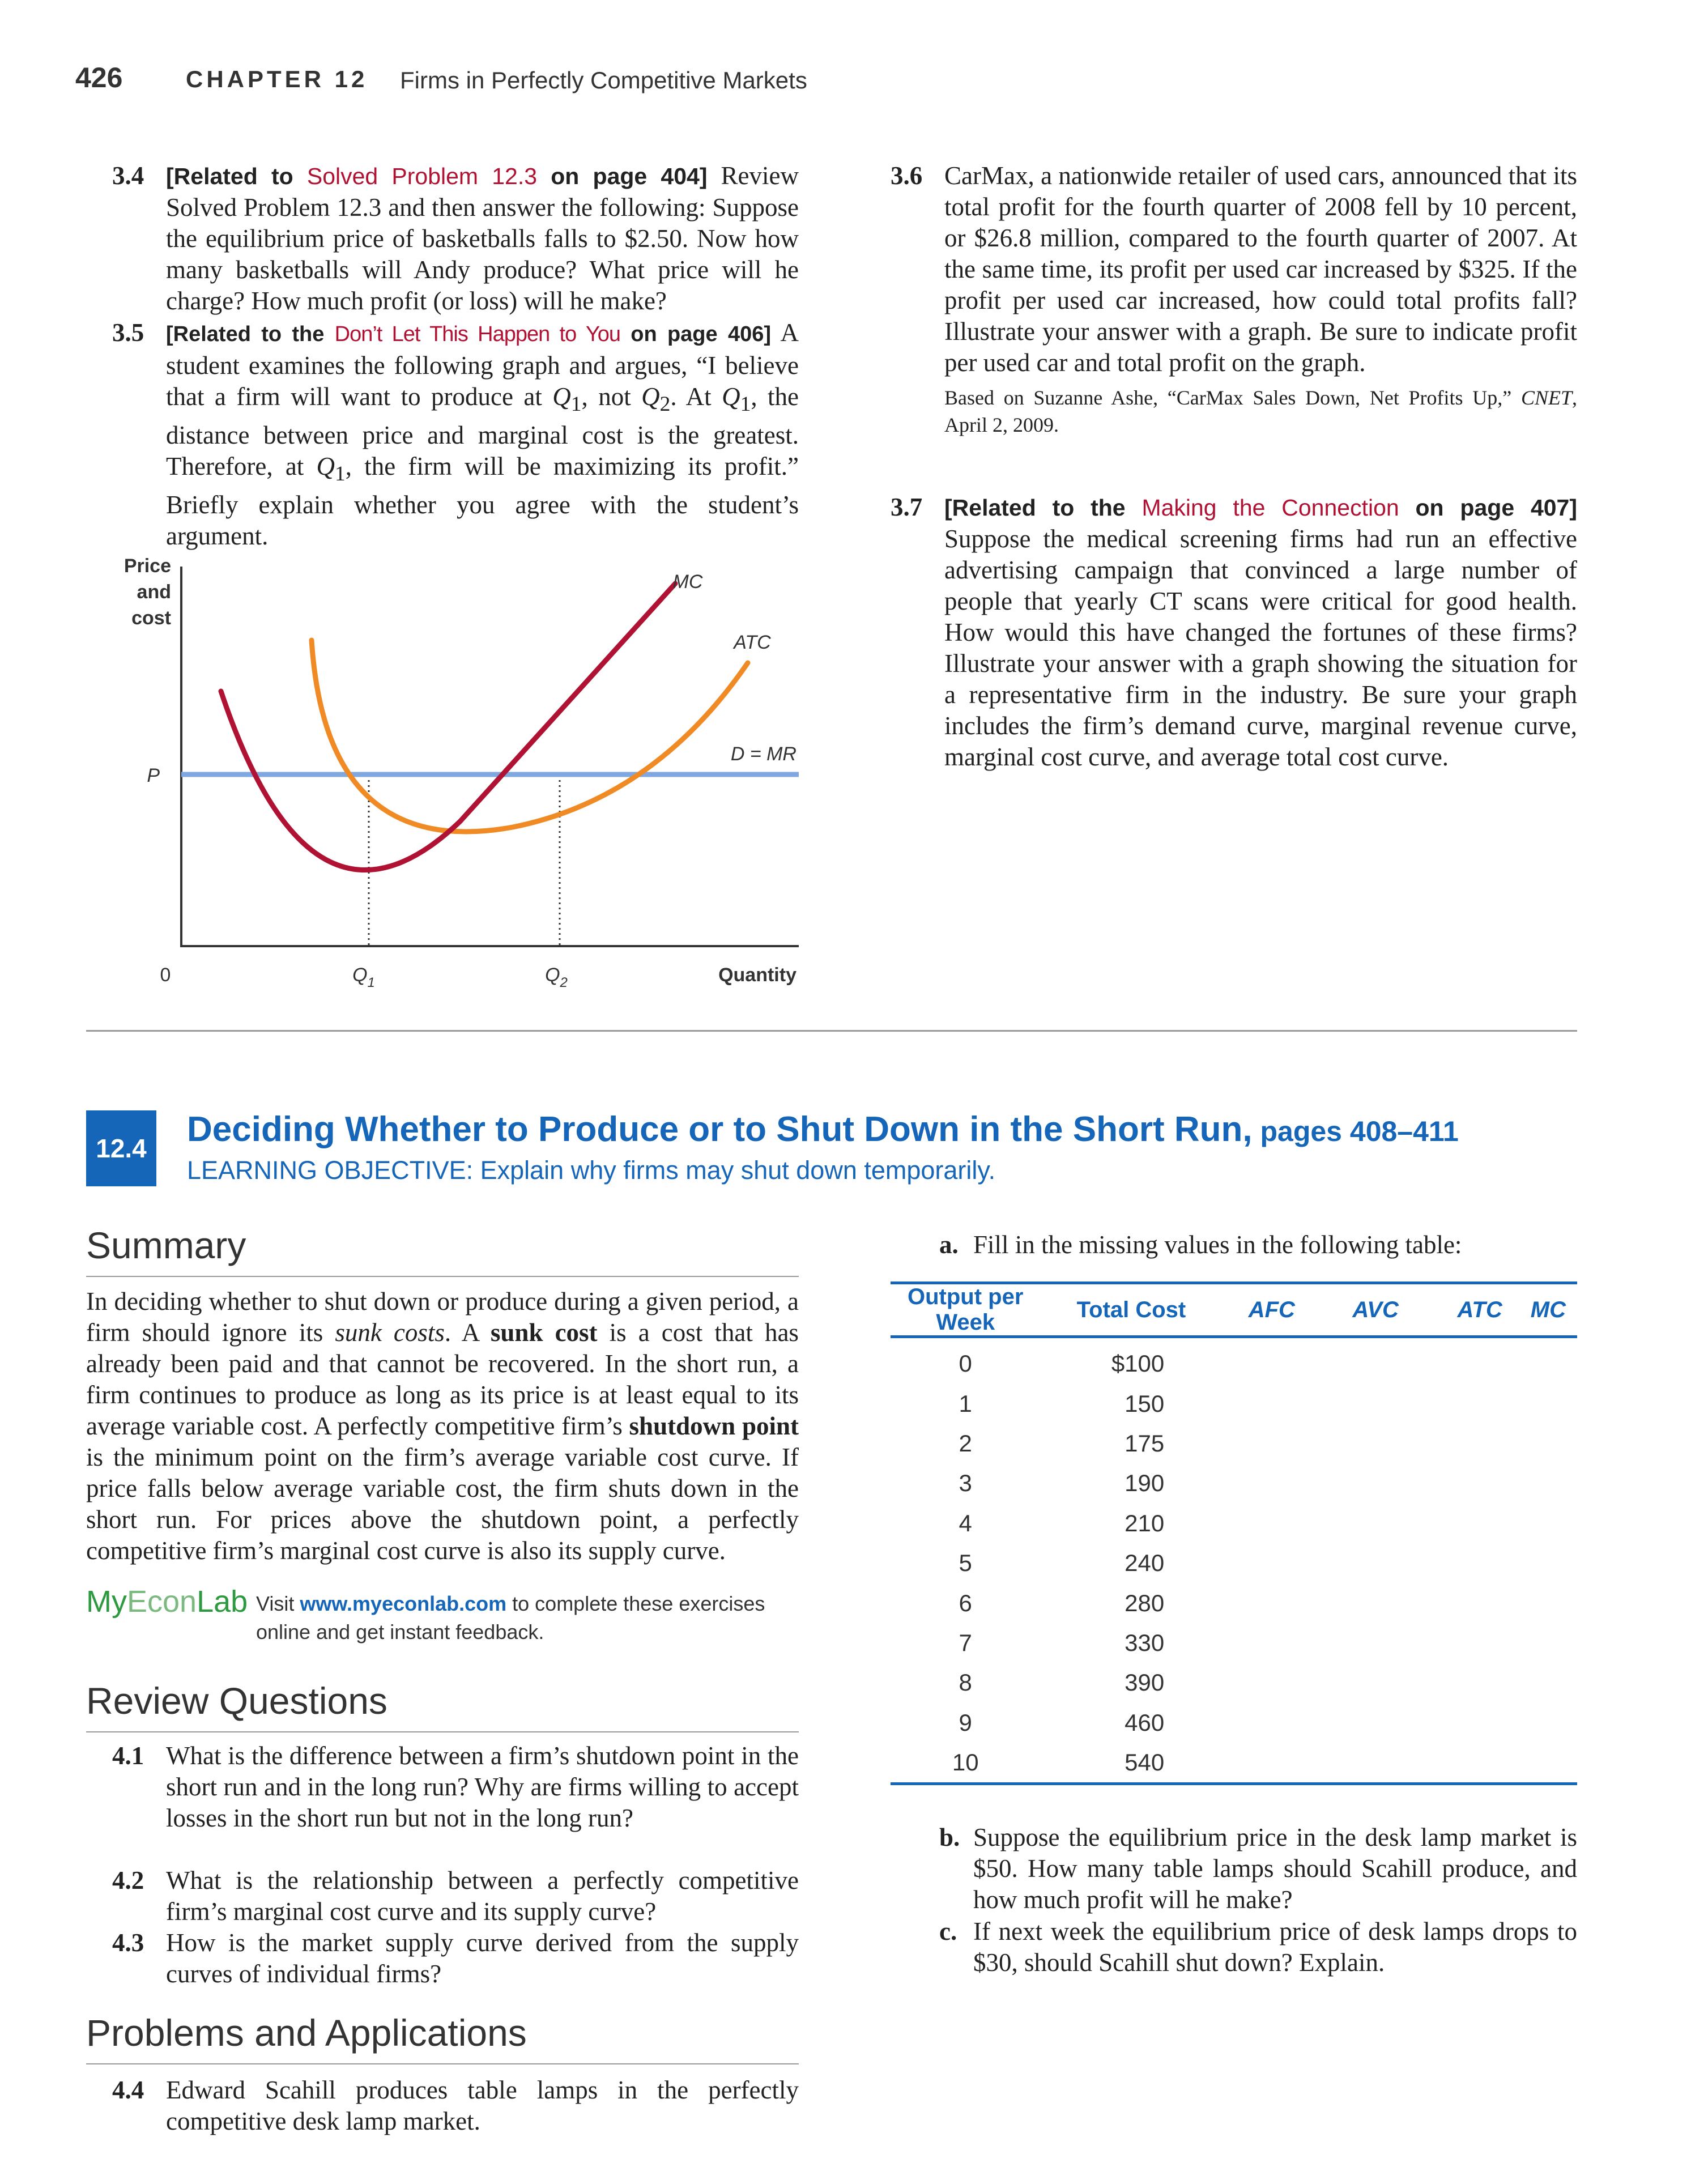  I want to click on chapter-title: Firms in Perfectly Competitive Markets, so click(603, 80).